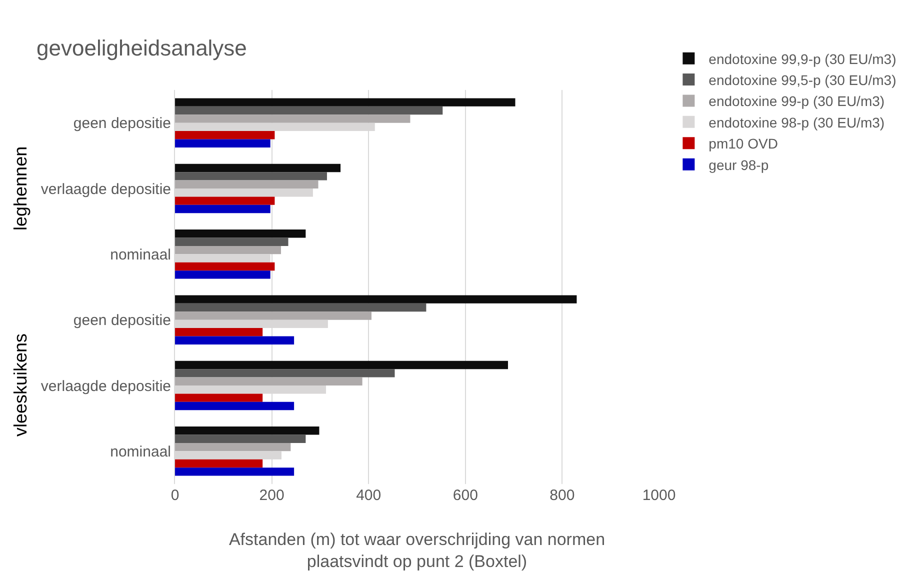  Describe the element at coordinates (175, 495) in the screenshot. I see `x-tick-label: 0` at that location.